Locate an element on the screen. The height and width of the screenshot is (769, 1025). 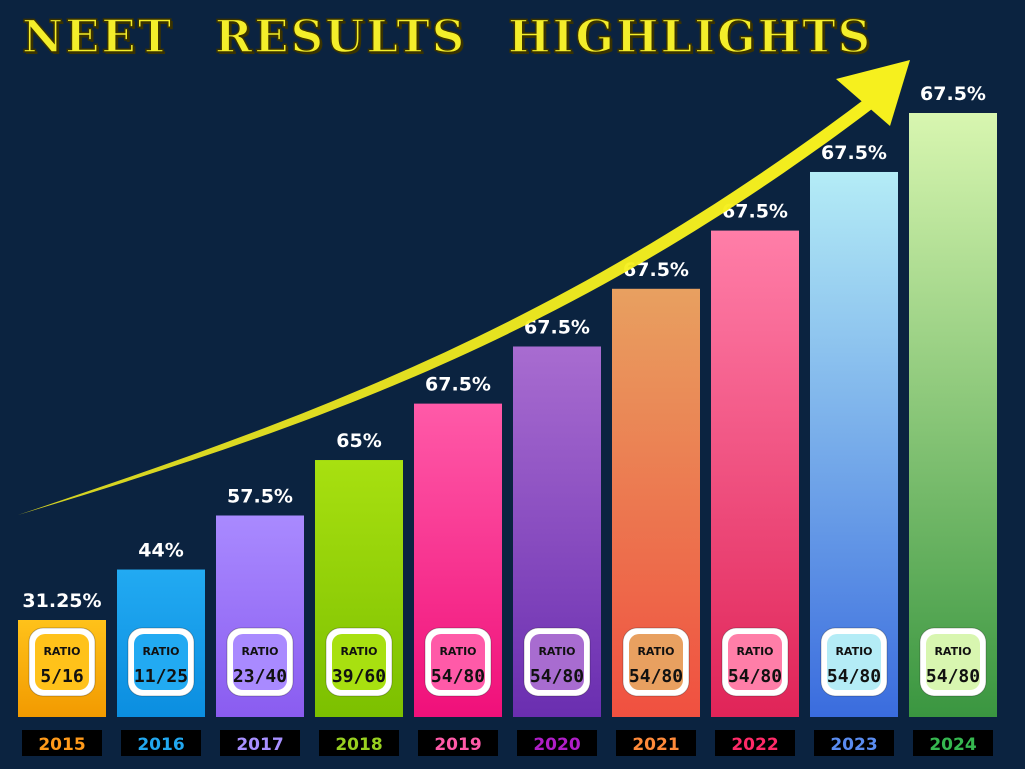
bar-2016: 44% RATIO 11/25 2016 is located at coordinates (161, 648).